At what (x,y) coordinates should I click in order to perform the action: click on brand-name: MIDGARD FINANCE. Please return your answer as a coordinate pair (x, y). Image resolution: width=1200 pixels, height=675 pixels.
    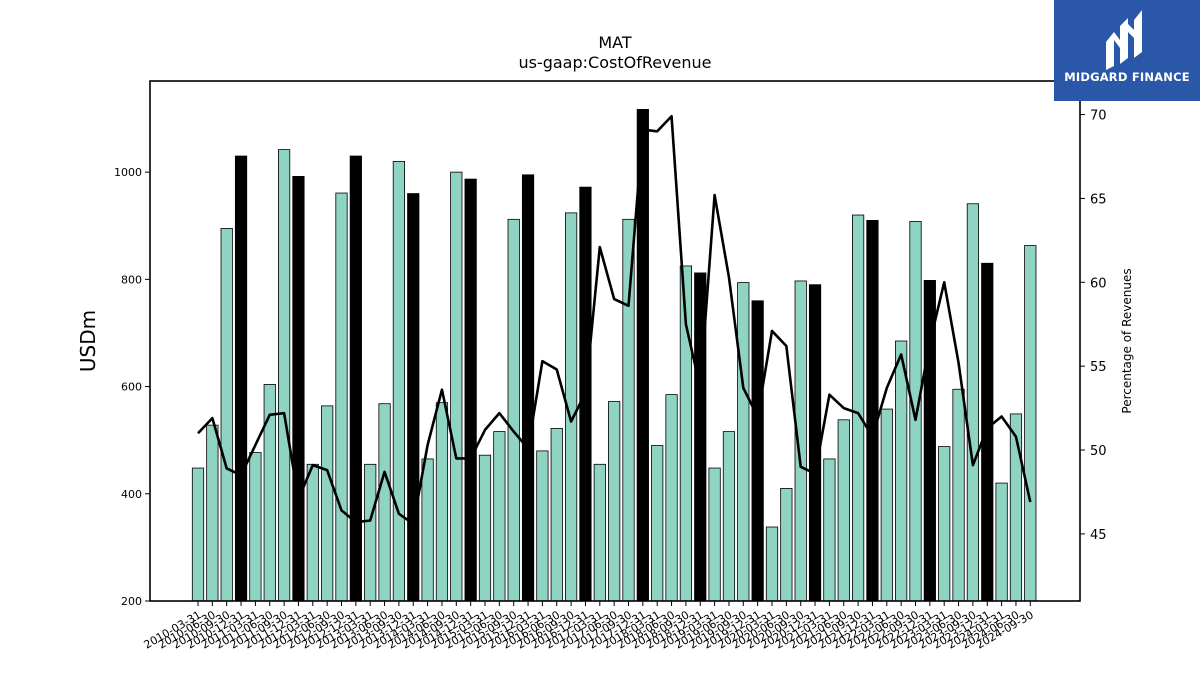
    Looking at the image, I should click on (1127, 77).